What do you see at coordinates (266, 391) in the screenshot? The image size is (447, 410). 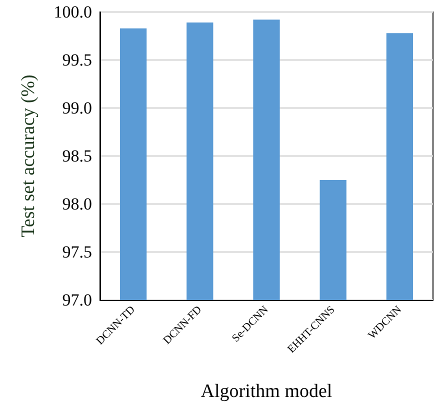 I see `x-axis-title: Algorithm model` at bounding box center [266, 391].